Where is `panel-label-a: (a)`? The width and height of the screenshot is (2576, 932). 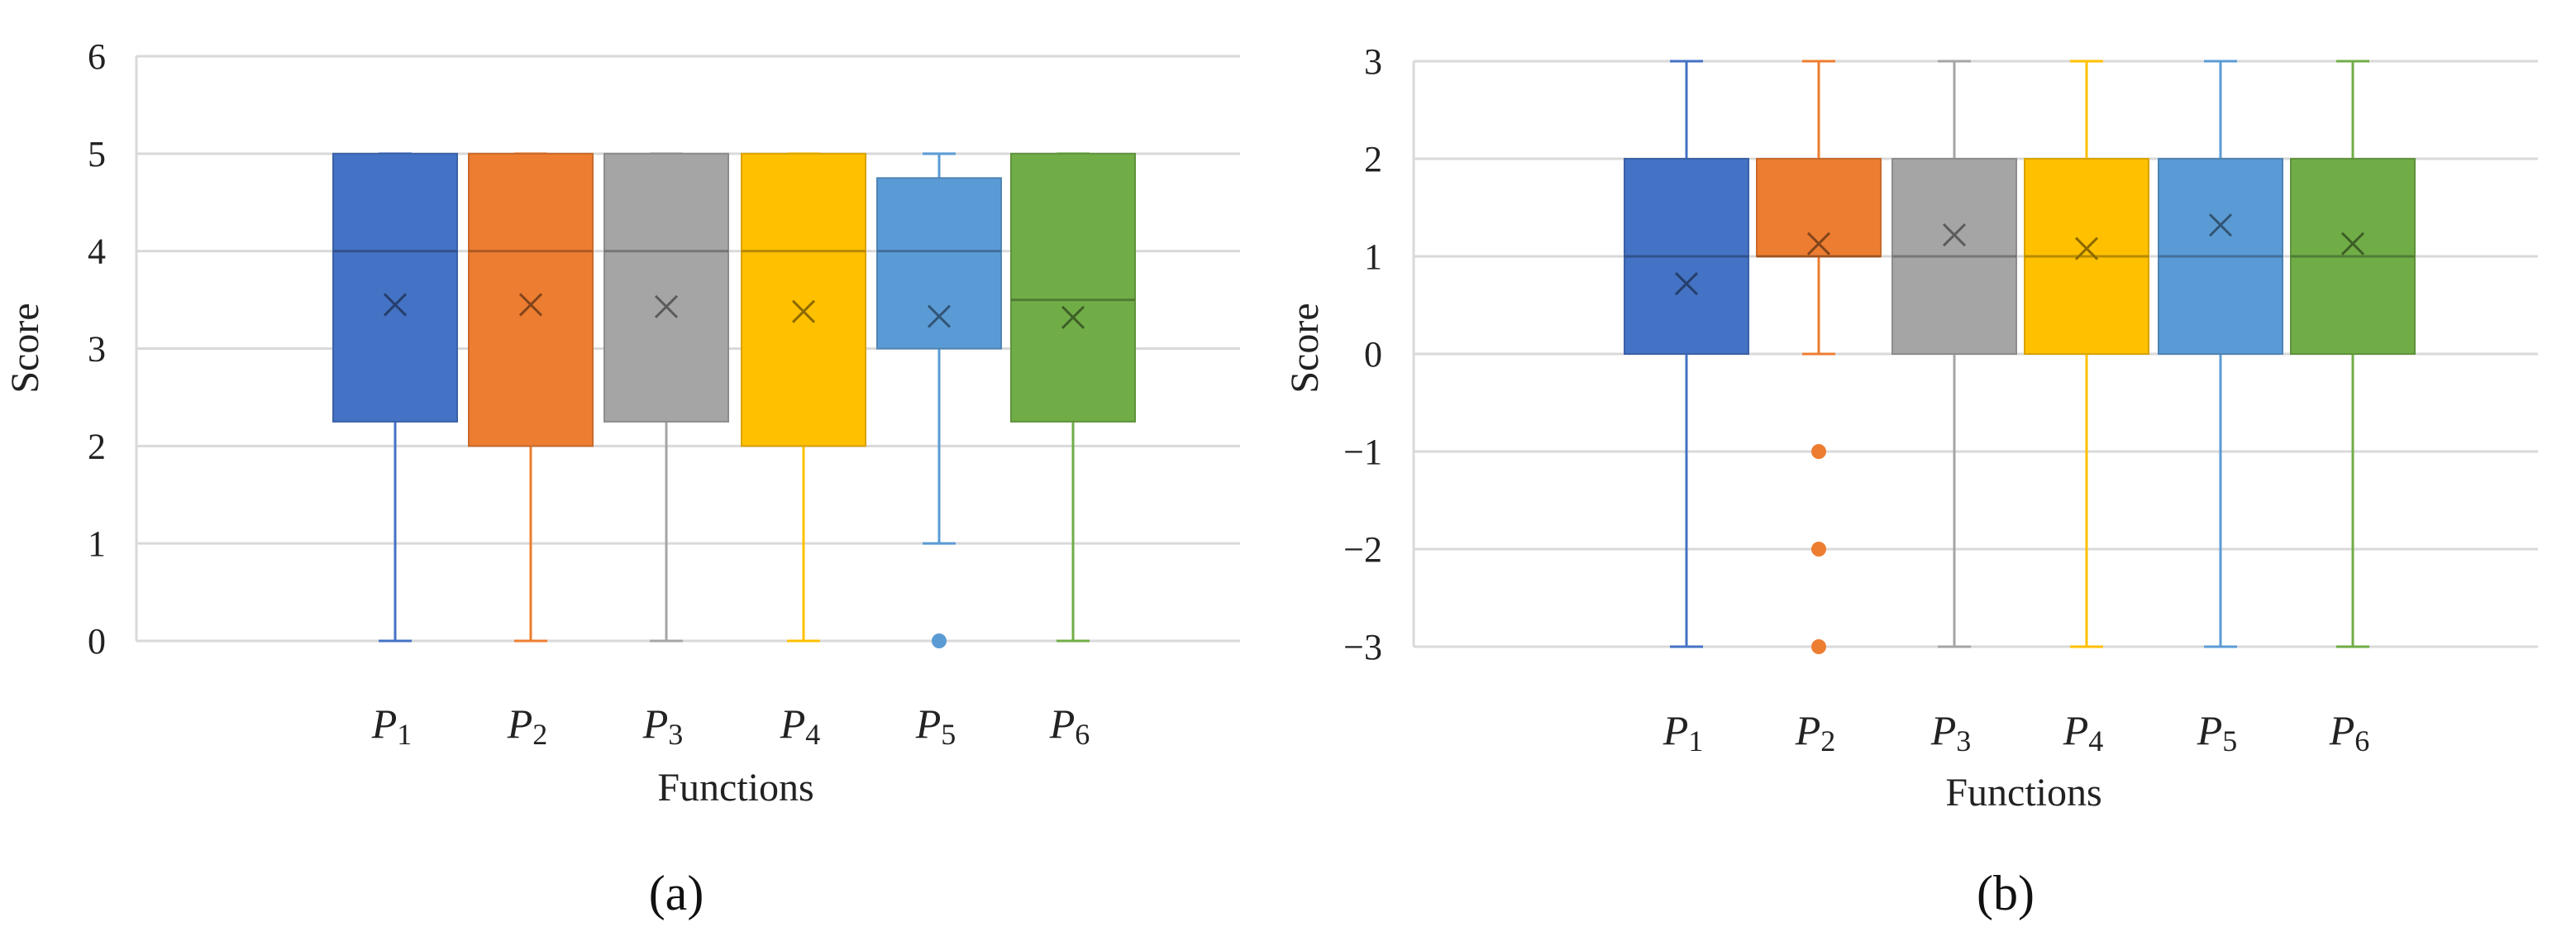
panel-label-a: (a) is located at coordinates (676, 893).